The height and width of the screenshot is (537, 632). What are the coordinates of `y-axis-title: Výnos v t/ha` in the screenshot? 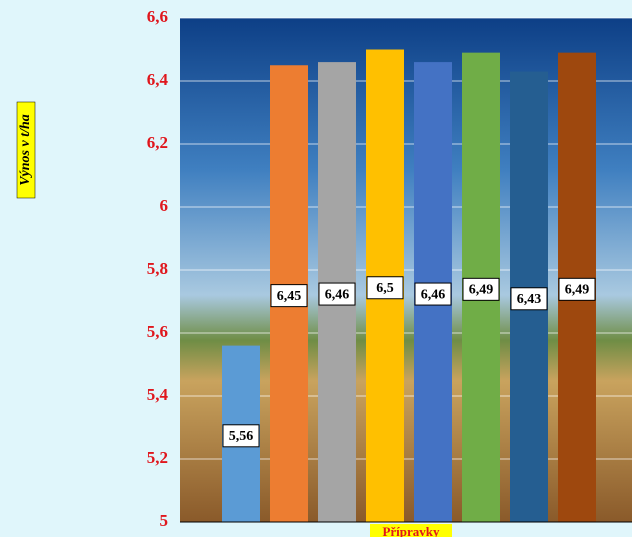 It's located at (25, 150).